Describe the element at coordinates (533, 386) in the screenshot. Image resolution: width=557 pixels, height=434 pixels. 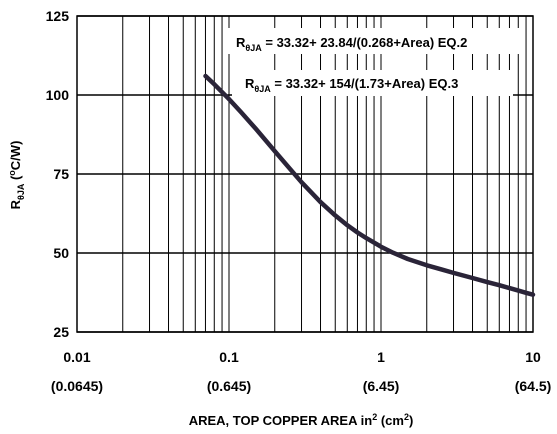
I see `x-tick-label-metric: (64.5)` at that location.